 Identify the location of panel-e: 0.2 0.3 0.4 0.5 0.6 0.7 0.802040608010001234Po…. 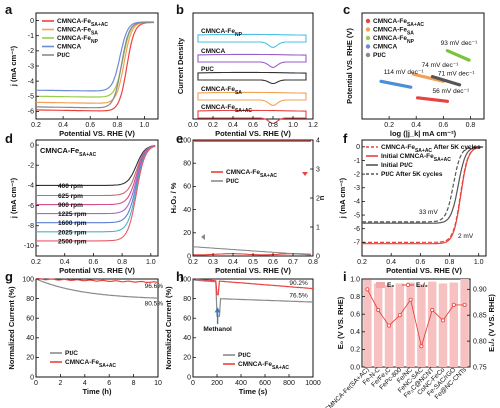
(247, 203).